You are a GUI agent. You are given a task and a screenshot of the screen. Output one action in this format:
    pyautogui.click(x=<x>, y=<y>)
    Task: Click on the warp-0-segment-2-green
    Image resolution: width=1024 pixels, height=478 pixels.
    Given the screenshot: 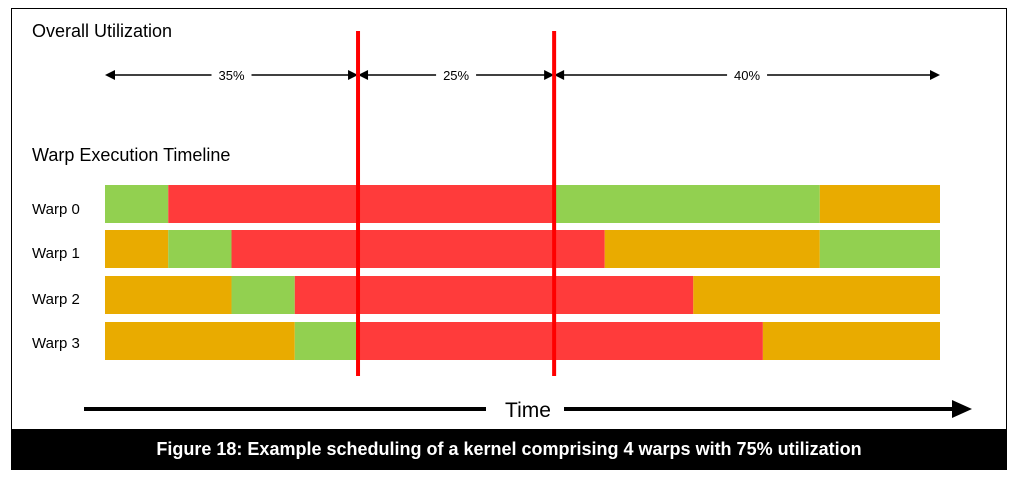 What is the action you would take?
    pyautogui.click(x=687, y=204)
    